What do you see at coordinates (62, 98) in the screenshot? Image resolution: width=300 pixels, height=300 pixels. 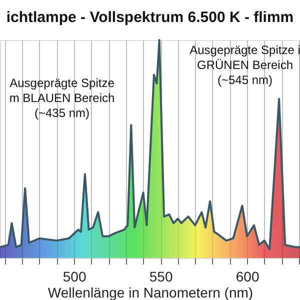 I see `annotation: Ausgeprägte Spitze m BLAUEN Bereich (~435 nm)` at bounding box center [62, 98].